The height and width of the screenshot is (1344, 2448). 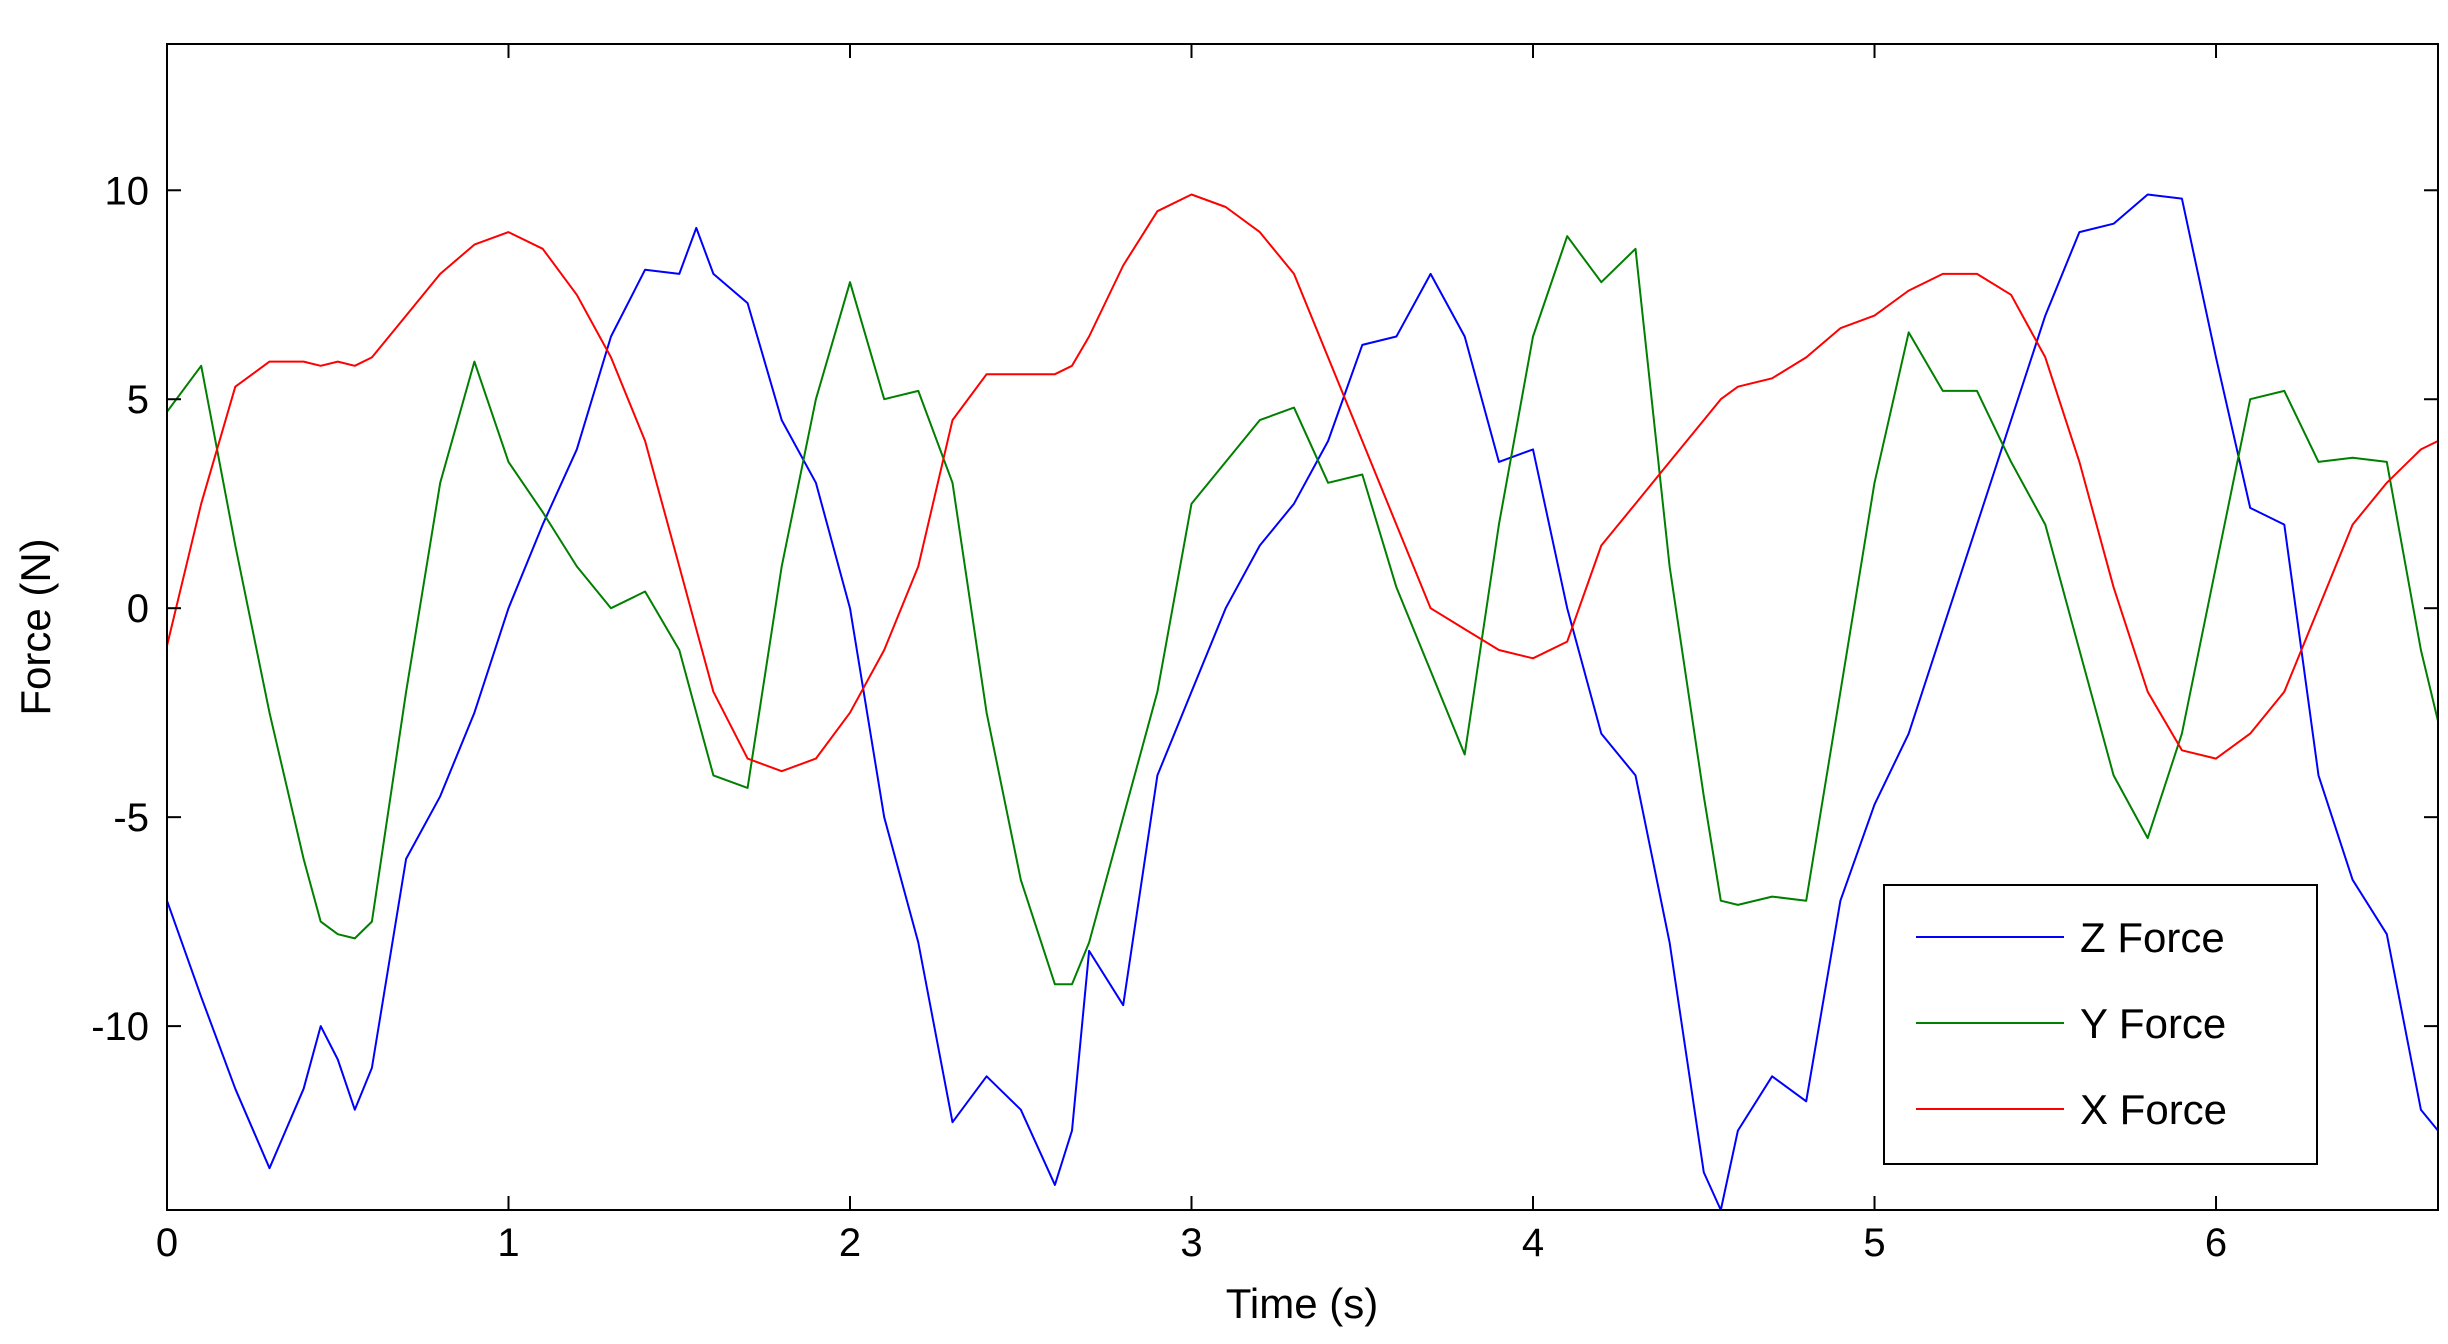 What do you see at coordinates (508, 1243) in the screenshot?
I see `x-tick-label: 1` at bounding box center [508, 1243].